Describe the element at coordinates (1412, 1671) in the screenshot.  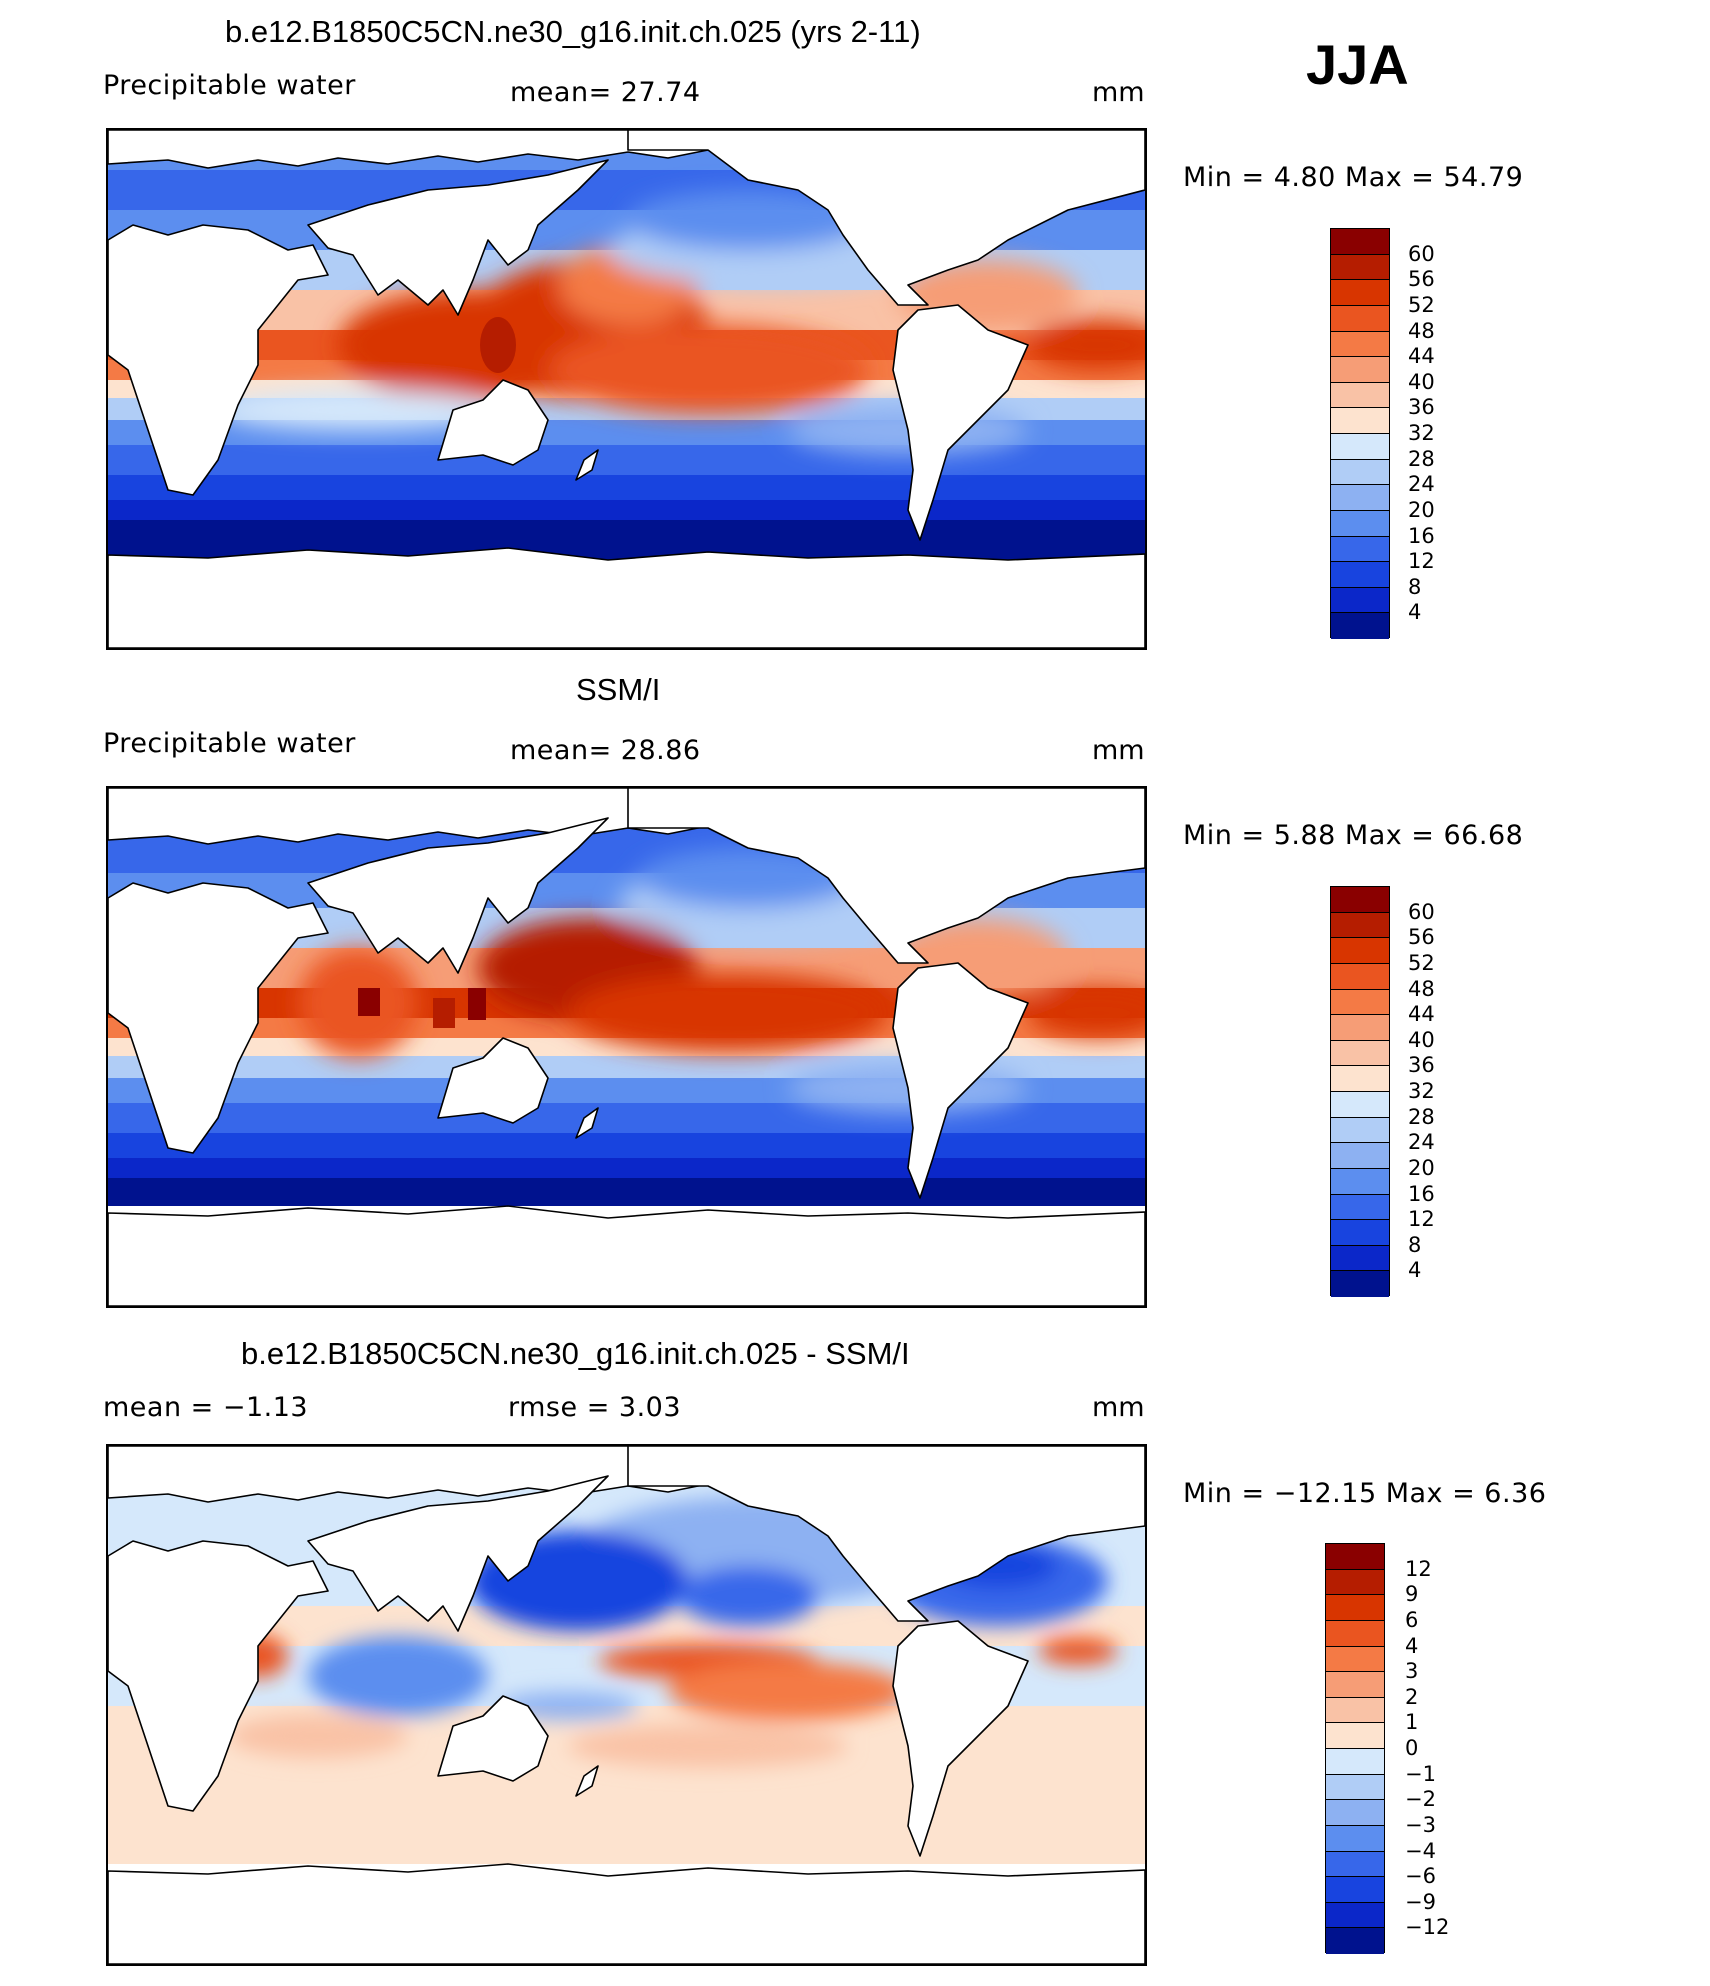
I see `colorbar-tick-label: 3` at that location.